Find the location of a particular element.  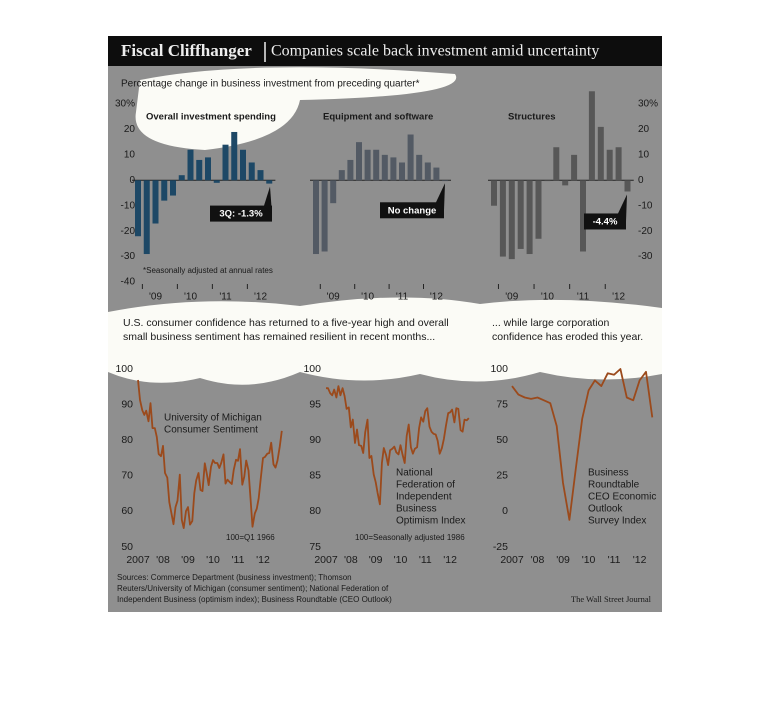

y-tick-label: 20 is located at coordinates (644, 129).